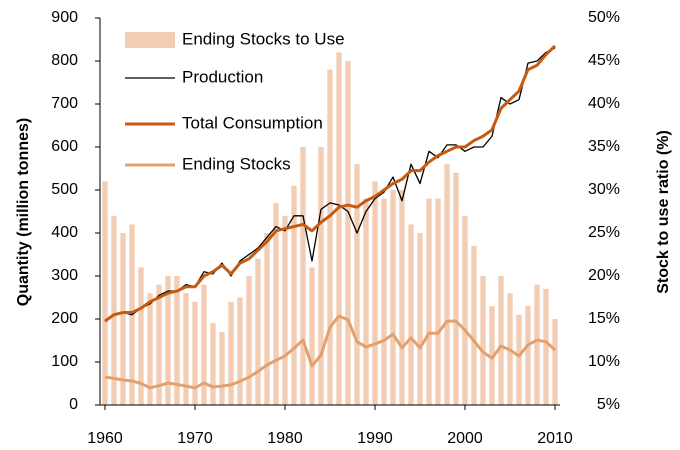  I want to click on y2-tick-label: 40%, so click(604, 103).